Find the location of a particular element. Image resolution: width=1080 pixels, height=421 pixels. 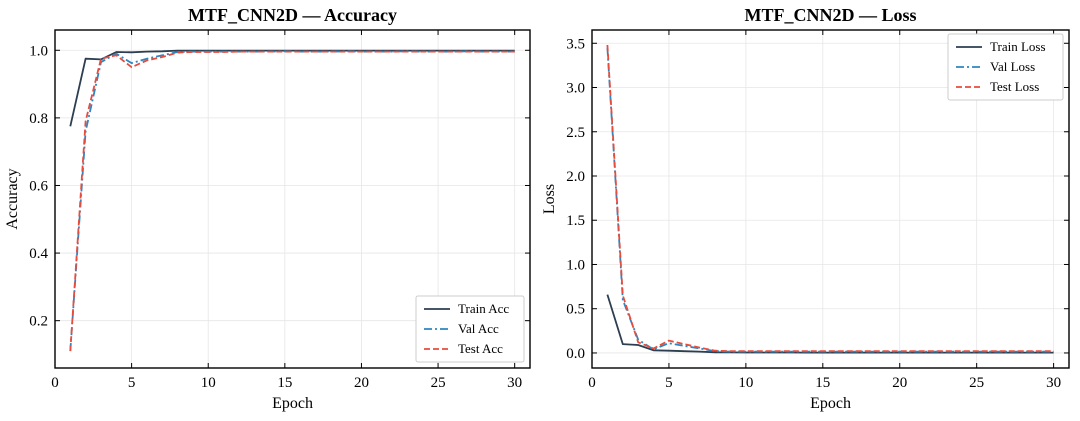

y-axis-label: Loss is located at coordinates (549, 199).